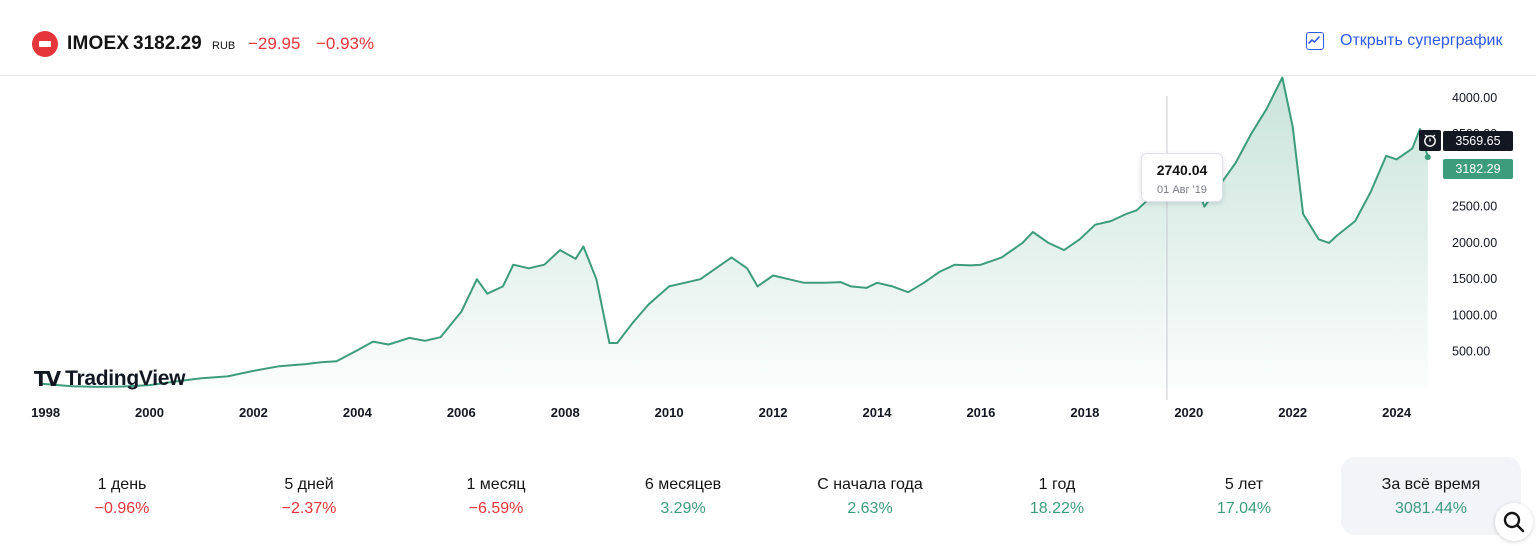 The width and height of the screenshot is (1536, 546). I want to click on period-change: 3.29%, so click(683, 509).